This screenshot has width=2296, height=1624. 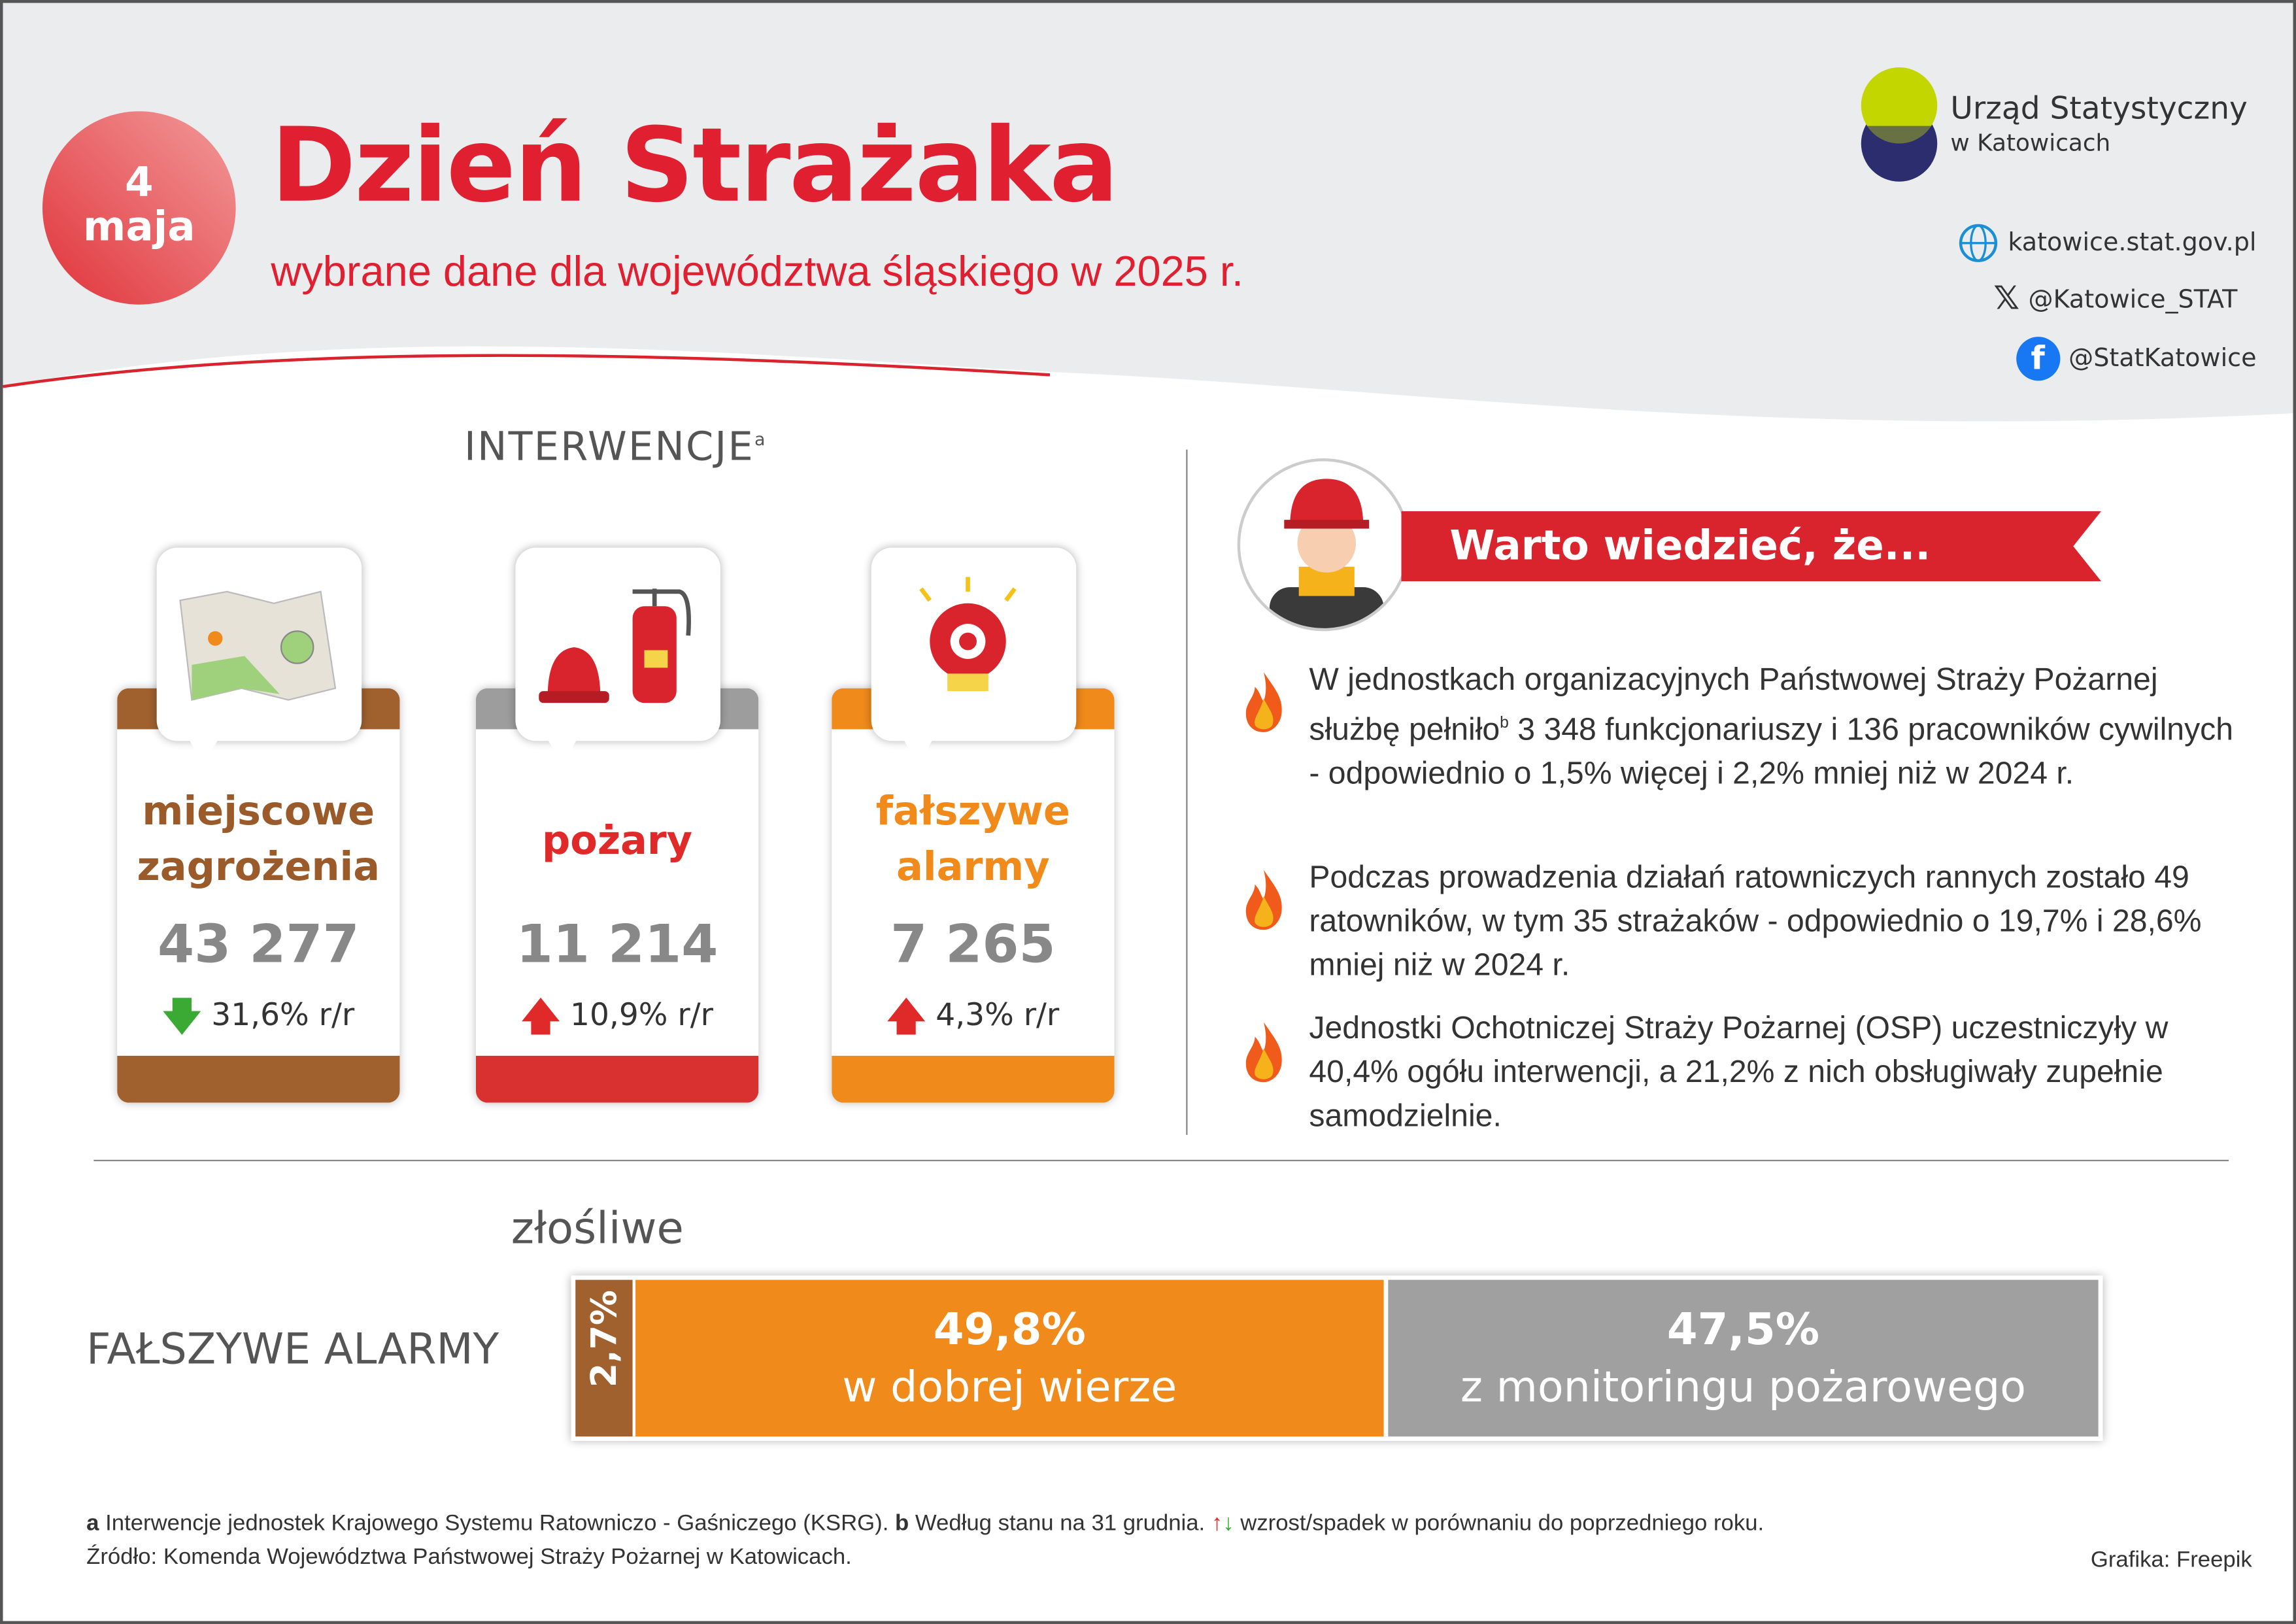 I want to click on website-text: katowice.stat.gov.pl, so click(x=2132, y=243).